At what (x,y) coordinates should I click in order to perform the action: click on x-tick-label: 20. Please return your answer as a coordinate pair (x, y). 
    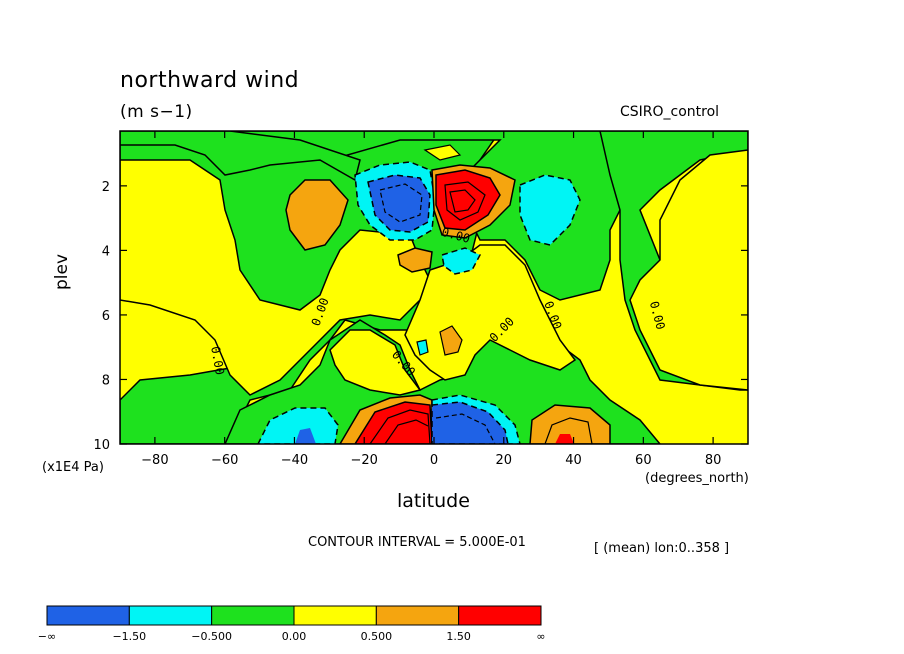
    Looking at the image, I should click on (504, 460).